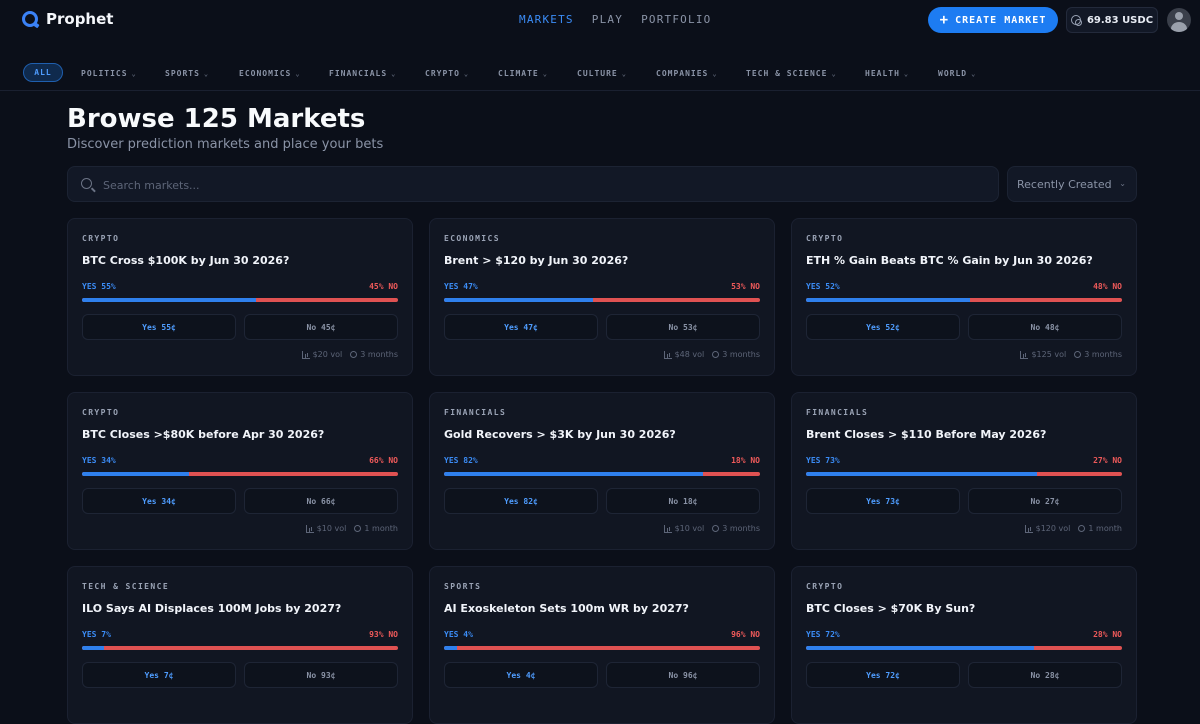  What do you see at coordinates (1049, 354) in the screenshot?
I see `volume-value: $125 vol` at bounding box center [1049, 354].